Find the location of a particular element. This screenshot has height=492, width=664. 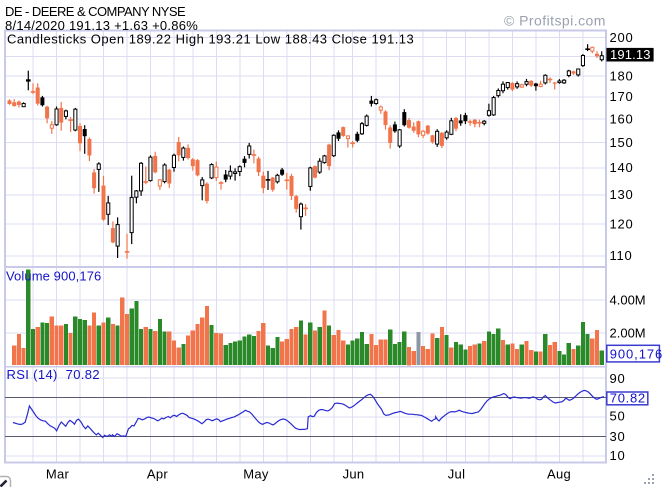

svg-text: 191.13 is located at coordinates (630, 54).